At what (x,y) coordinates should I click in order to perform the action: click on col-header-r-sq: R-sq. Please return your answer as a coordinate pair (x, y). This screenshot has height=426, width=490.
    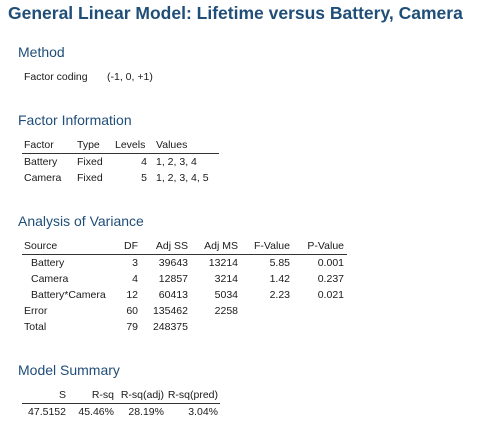
    Looking at the image, I should click on (102, 395).